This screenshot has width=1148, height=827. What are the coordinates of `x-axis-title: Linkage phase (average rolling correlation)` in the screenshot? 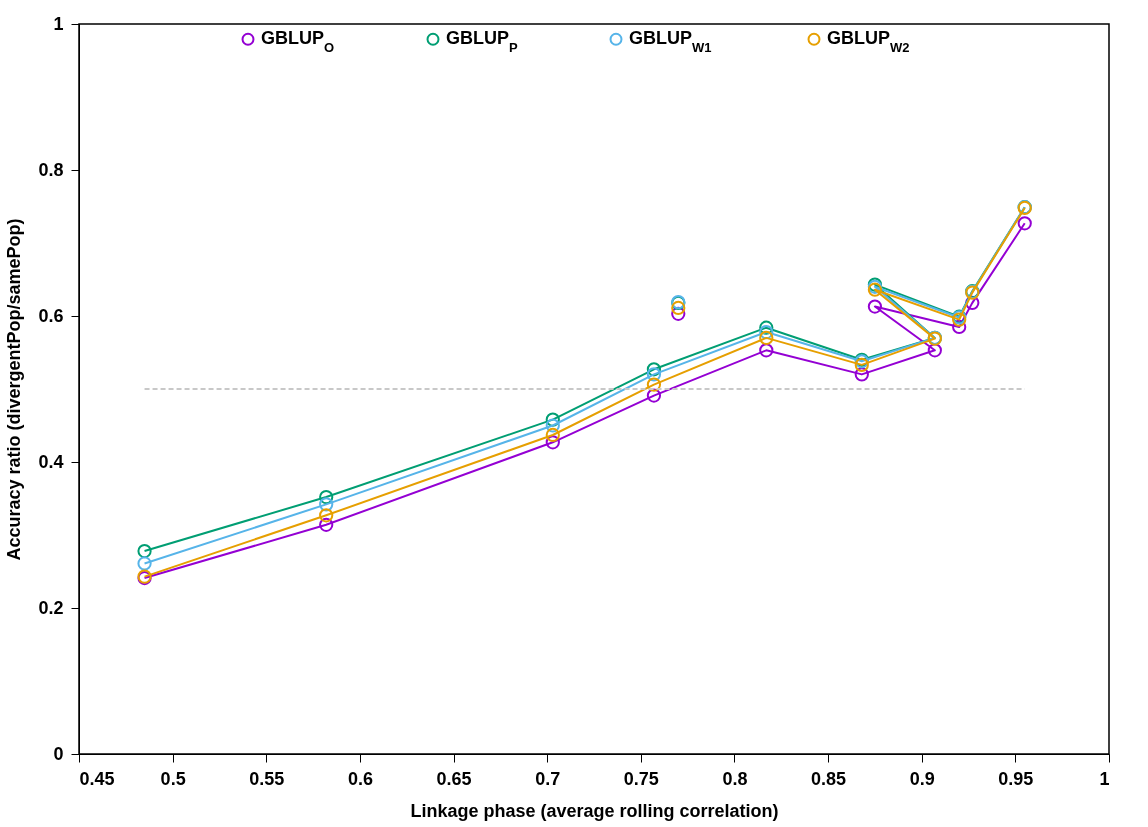 It's located at (594, 810).